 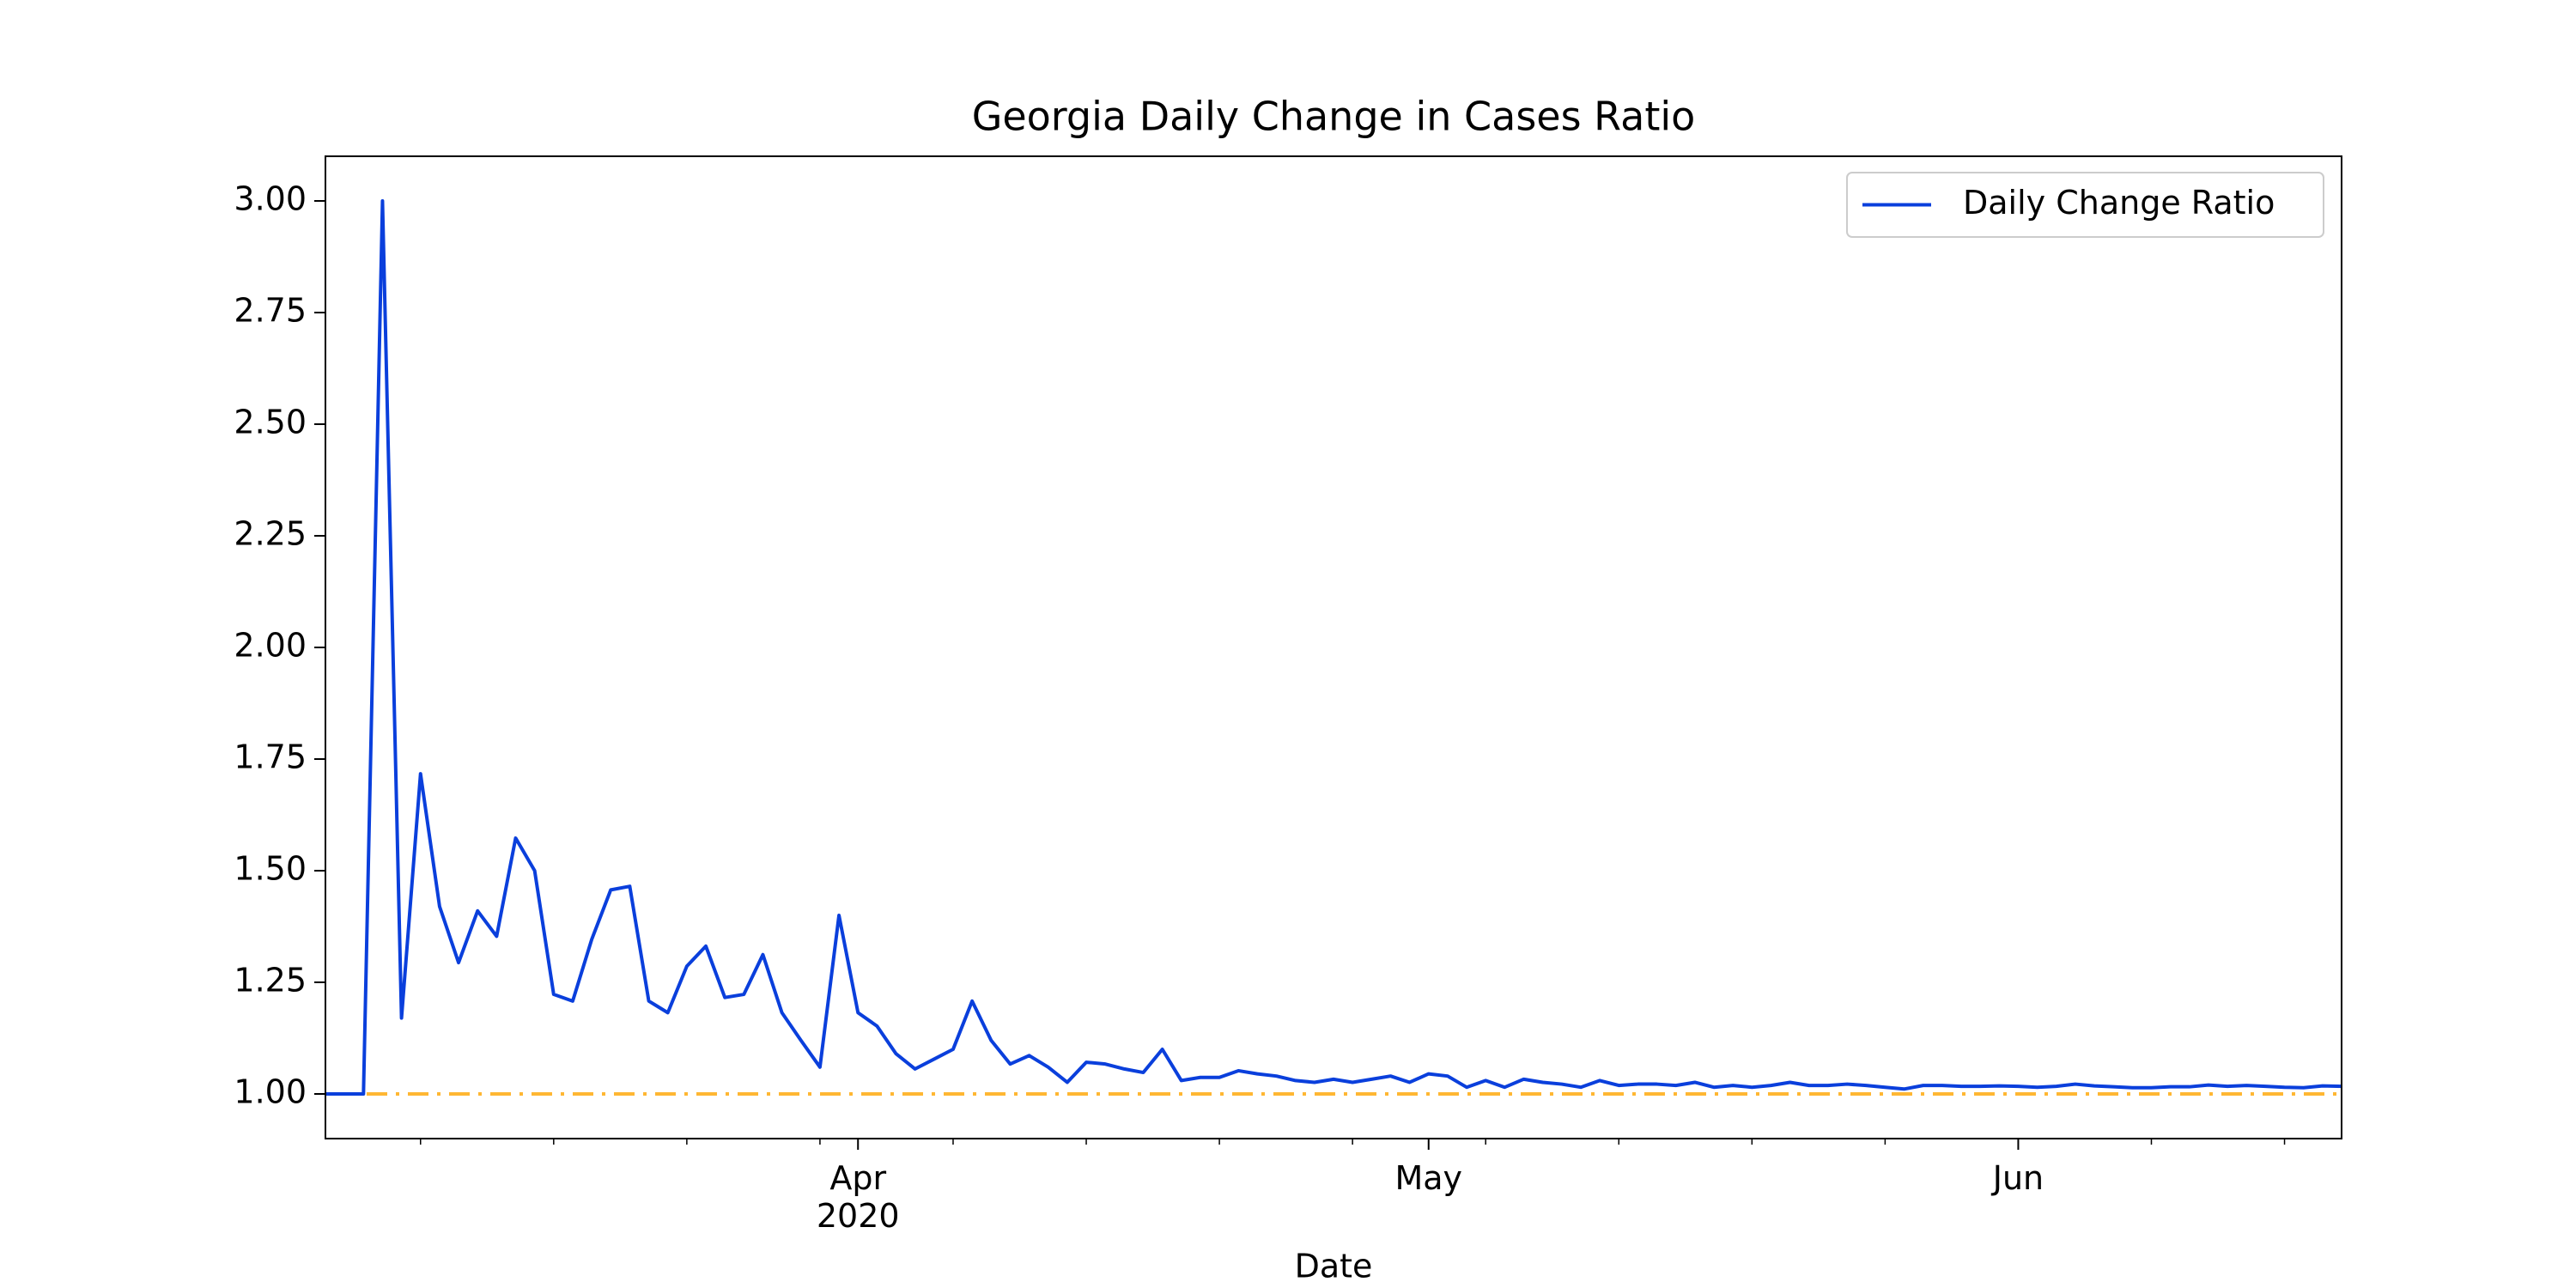 I want to click on x-tick-label: May, so click(x=1428, y=1178).